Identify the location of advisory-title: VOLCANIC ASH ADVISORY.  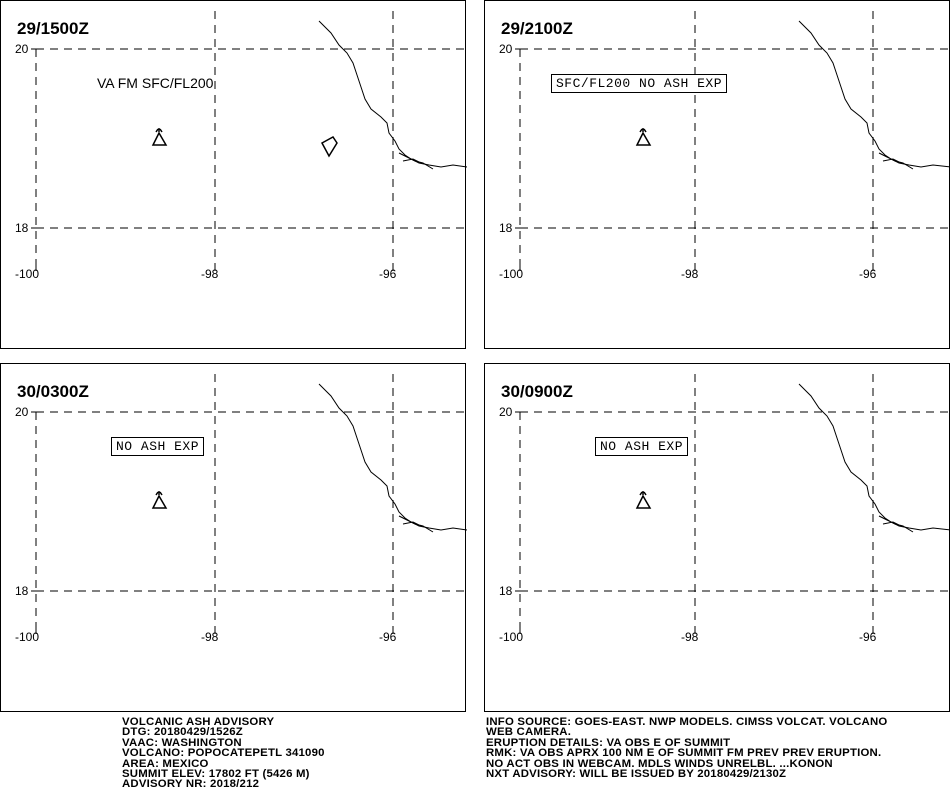
(198, 722).